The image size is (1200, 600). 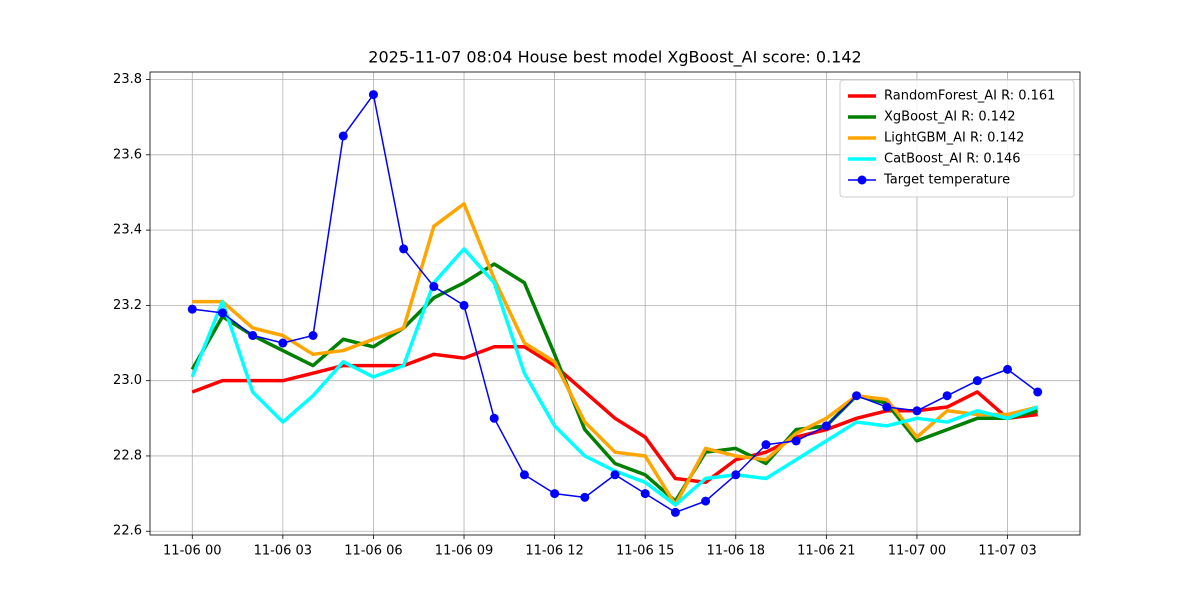 I want to click on x-tick-label: 11-06 15, so click(x=645, y=551).